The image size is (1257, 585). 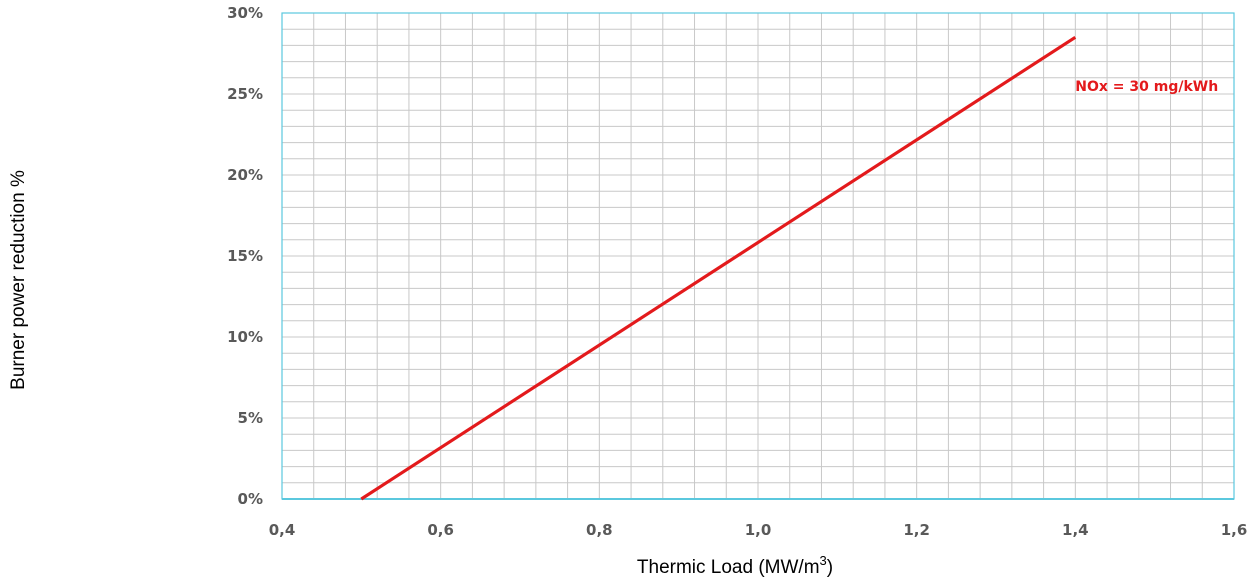 What do you see at coordinates (282, 530) in the screenshot?
I see `x-tick-label: 0,4` at bounding box center [282, 530].